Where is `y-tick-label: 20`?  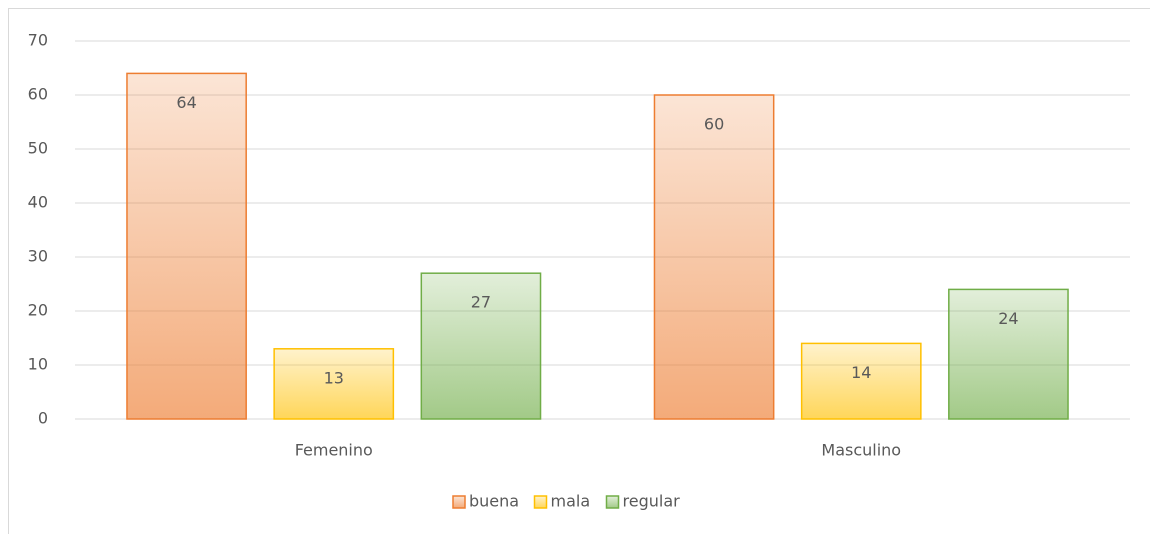 y-tick-label: 20 is located at coordinates (38, 310).